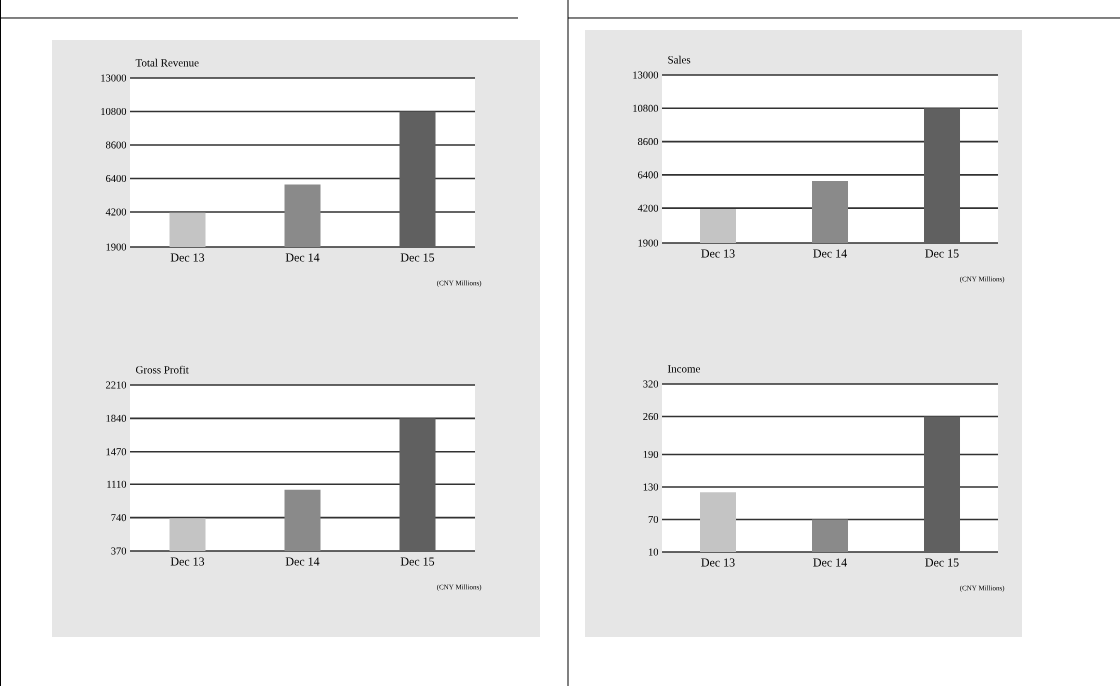 Image resolution: width=1120 pixels, height=686 pixels. I want to click on y-tick-label: 10, so click(653, 552).